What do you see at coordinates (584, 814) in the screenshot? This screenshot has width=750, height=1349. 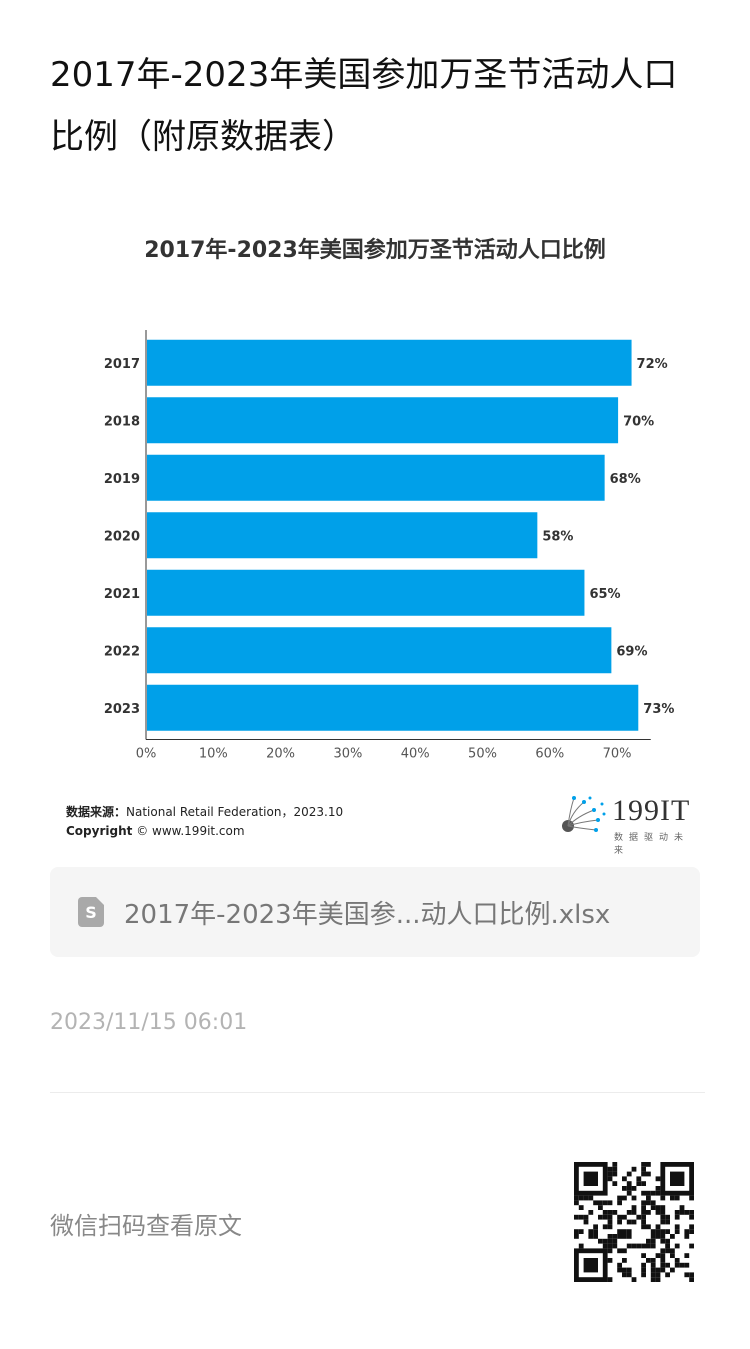 I see `dandelion-logo-icon` at bounding box center [584, 814].